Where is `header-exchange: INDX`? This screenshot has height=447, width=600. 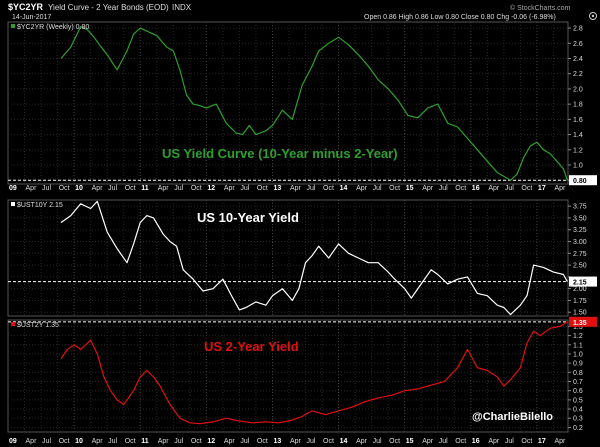 header-exchange: INDX is located at coordinates (182, 7).